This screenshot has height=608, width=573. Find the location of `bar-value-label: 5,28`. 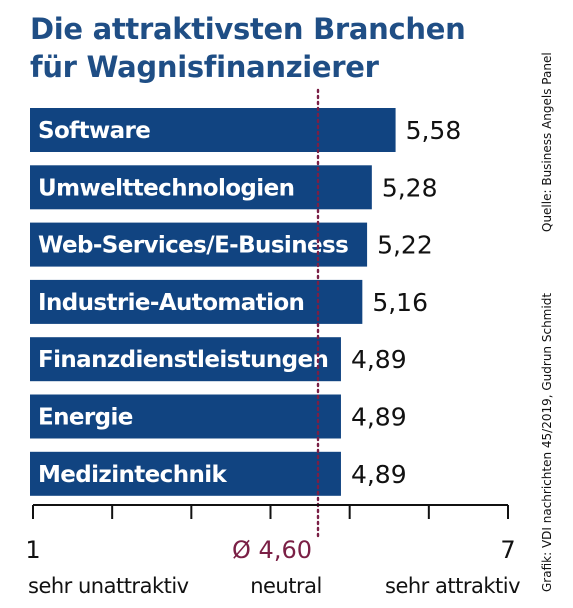

bar-value-label: 5,28 is located at coordinates (410, 187).